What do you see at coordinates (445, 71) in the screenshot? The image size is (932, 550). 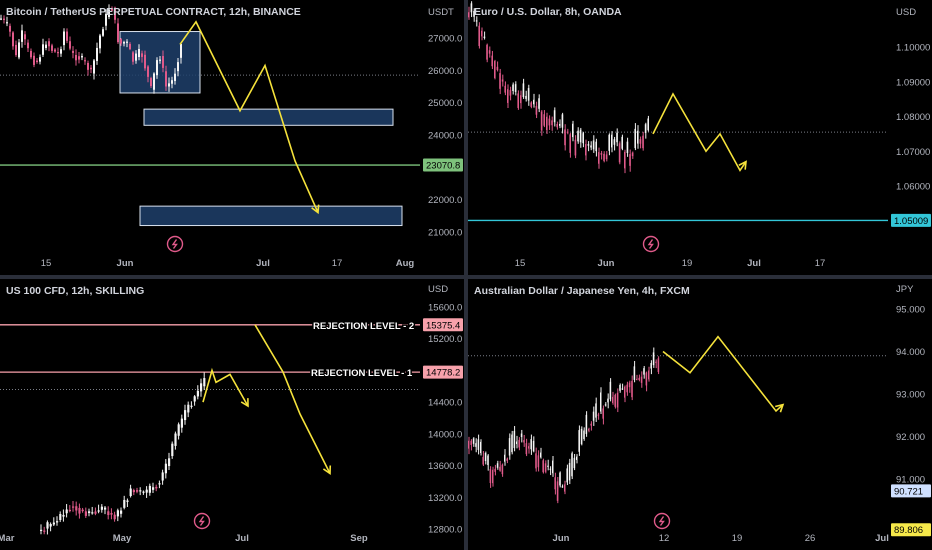 I see `price-tick-label: 26000.0` at bounding box center [445, 71].